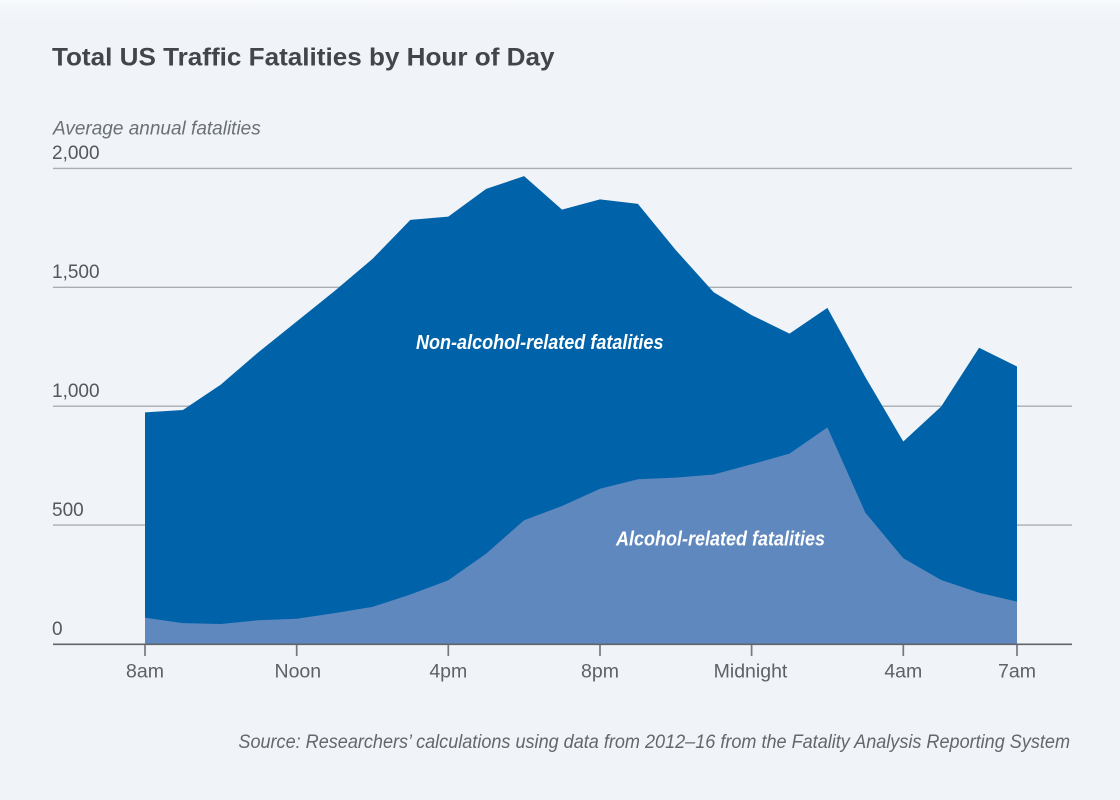 This screenshot has height=800, width=1120. What do you see at coordinates (76, 272) in the screenshot?
I see `svg-text: 1,500` at bounding box center [76, 272].